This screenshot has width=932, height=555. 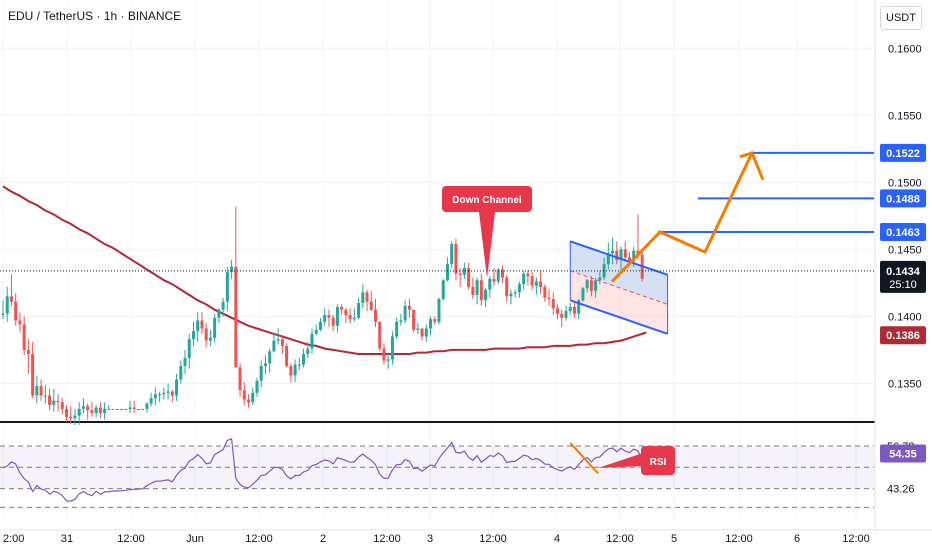 What do you see at coordinates (619, 287) in the screenshot?
I see `channel-midline` at bounding box center [619, 287].